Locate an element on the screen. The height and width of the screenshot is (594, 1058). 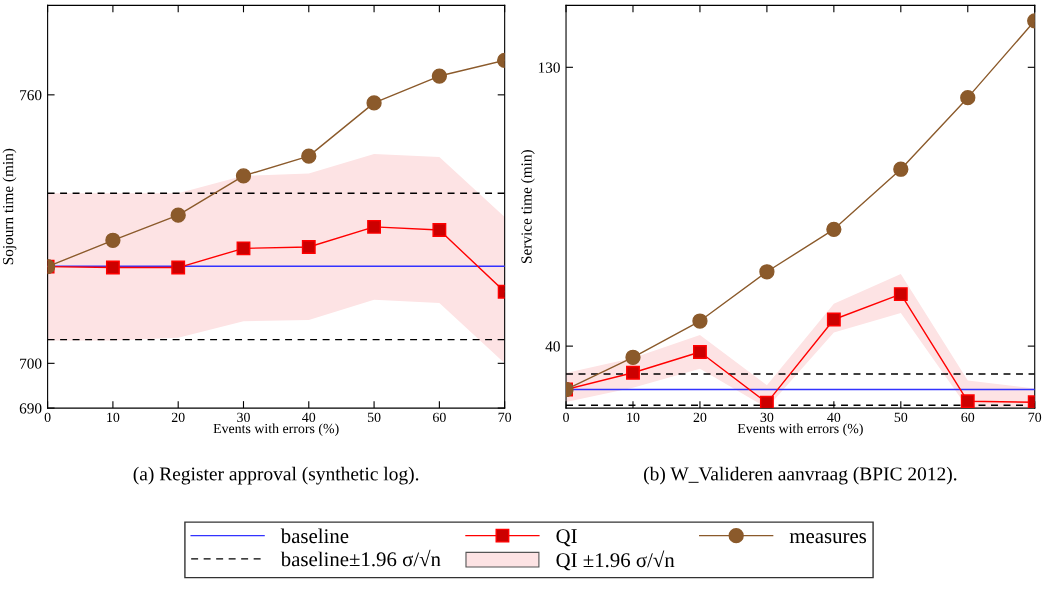
text: (b) W_Valideren aanvraag (BPIC 2012). is located at coordinates (800, 475).